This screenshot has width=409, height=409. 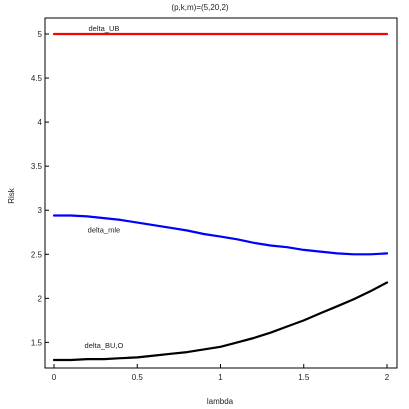 What do you see at coordinates (387, 377) in the screenshot?
I see `x-tick-label: 2` at bounding box center [387, 377].